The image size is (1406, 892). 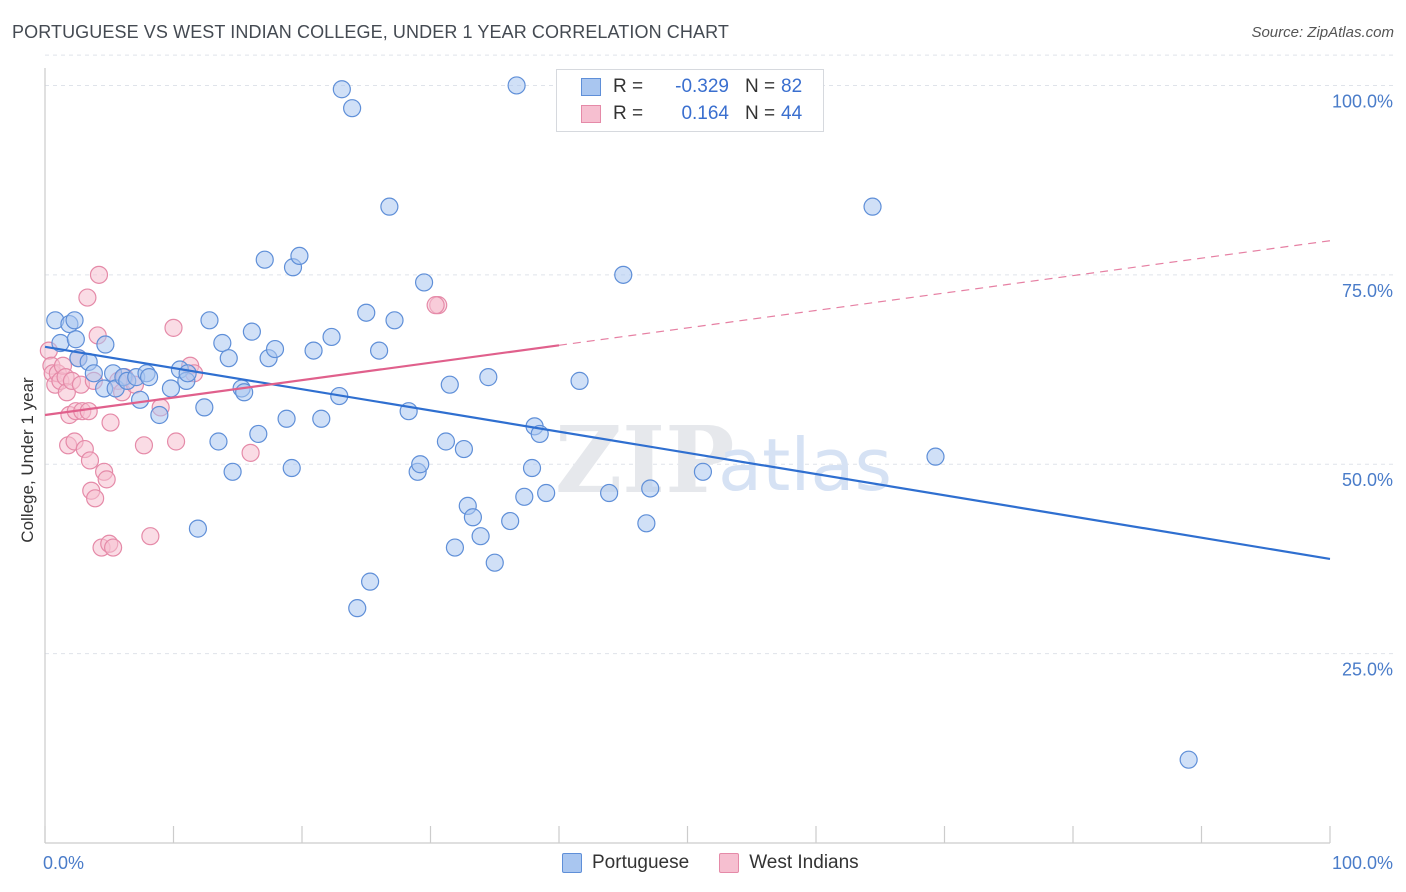 I want to click on legend-r-value: 0.164, so click(x=705, y=113).